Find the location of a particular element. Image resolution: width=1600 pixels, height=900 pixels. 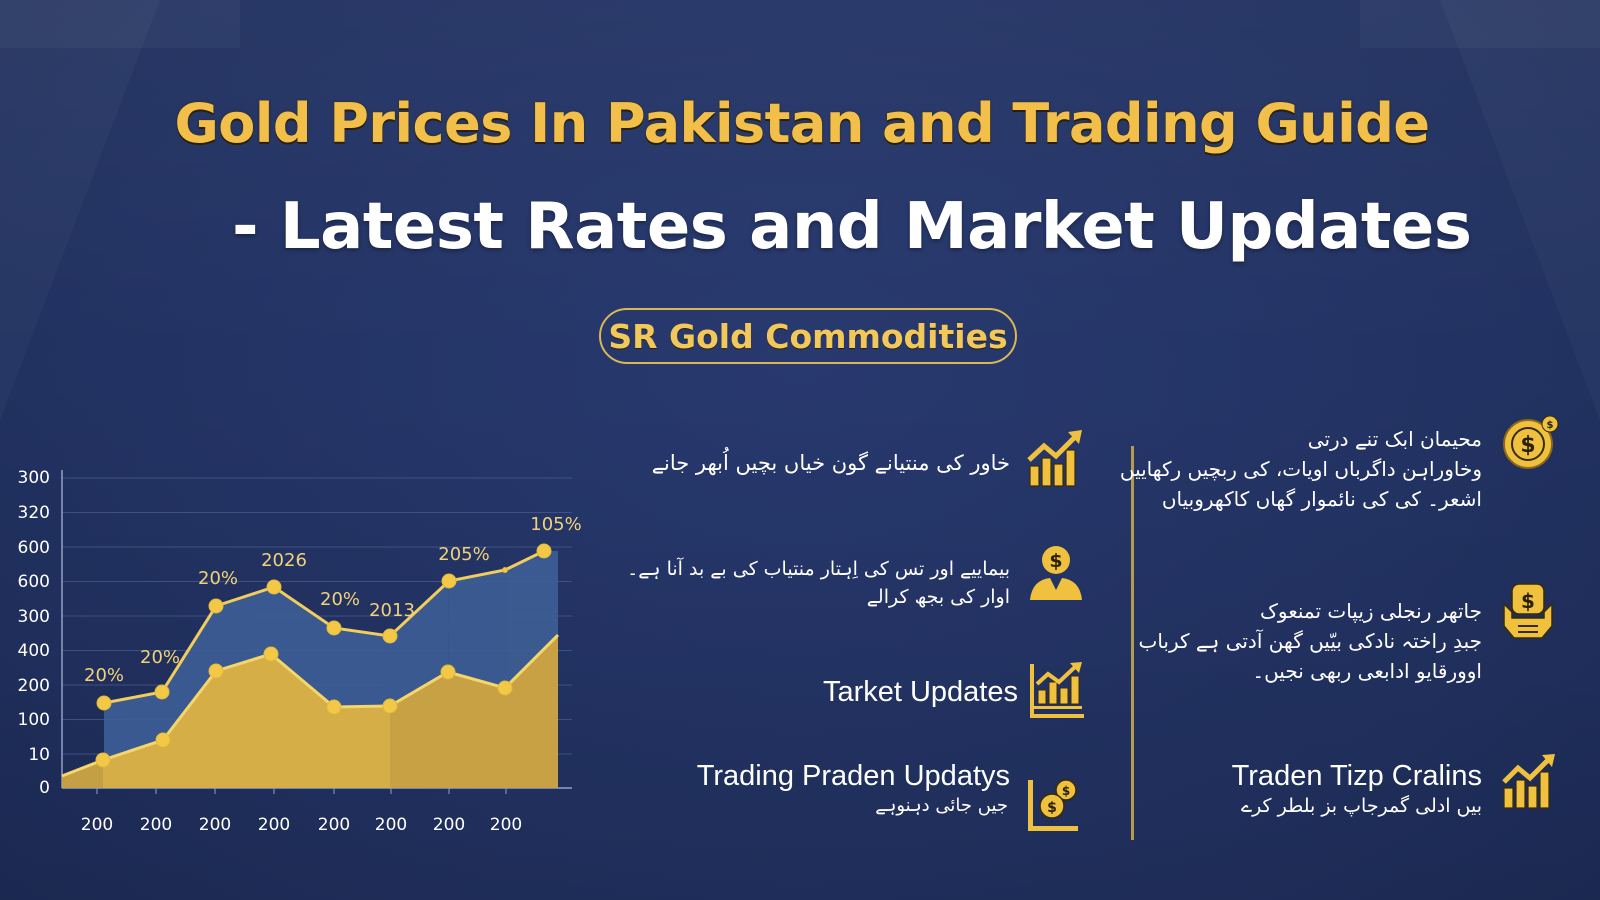

brand-badge: SR Gold Commodities is located at coordinates (808, 336).